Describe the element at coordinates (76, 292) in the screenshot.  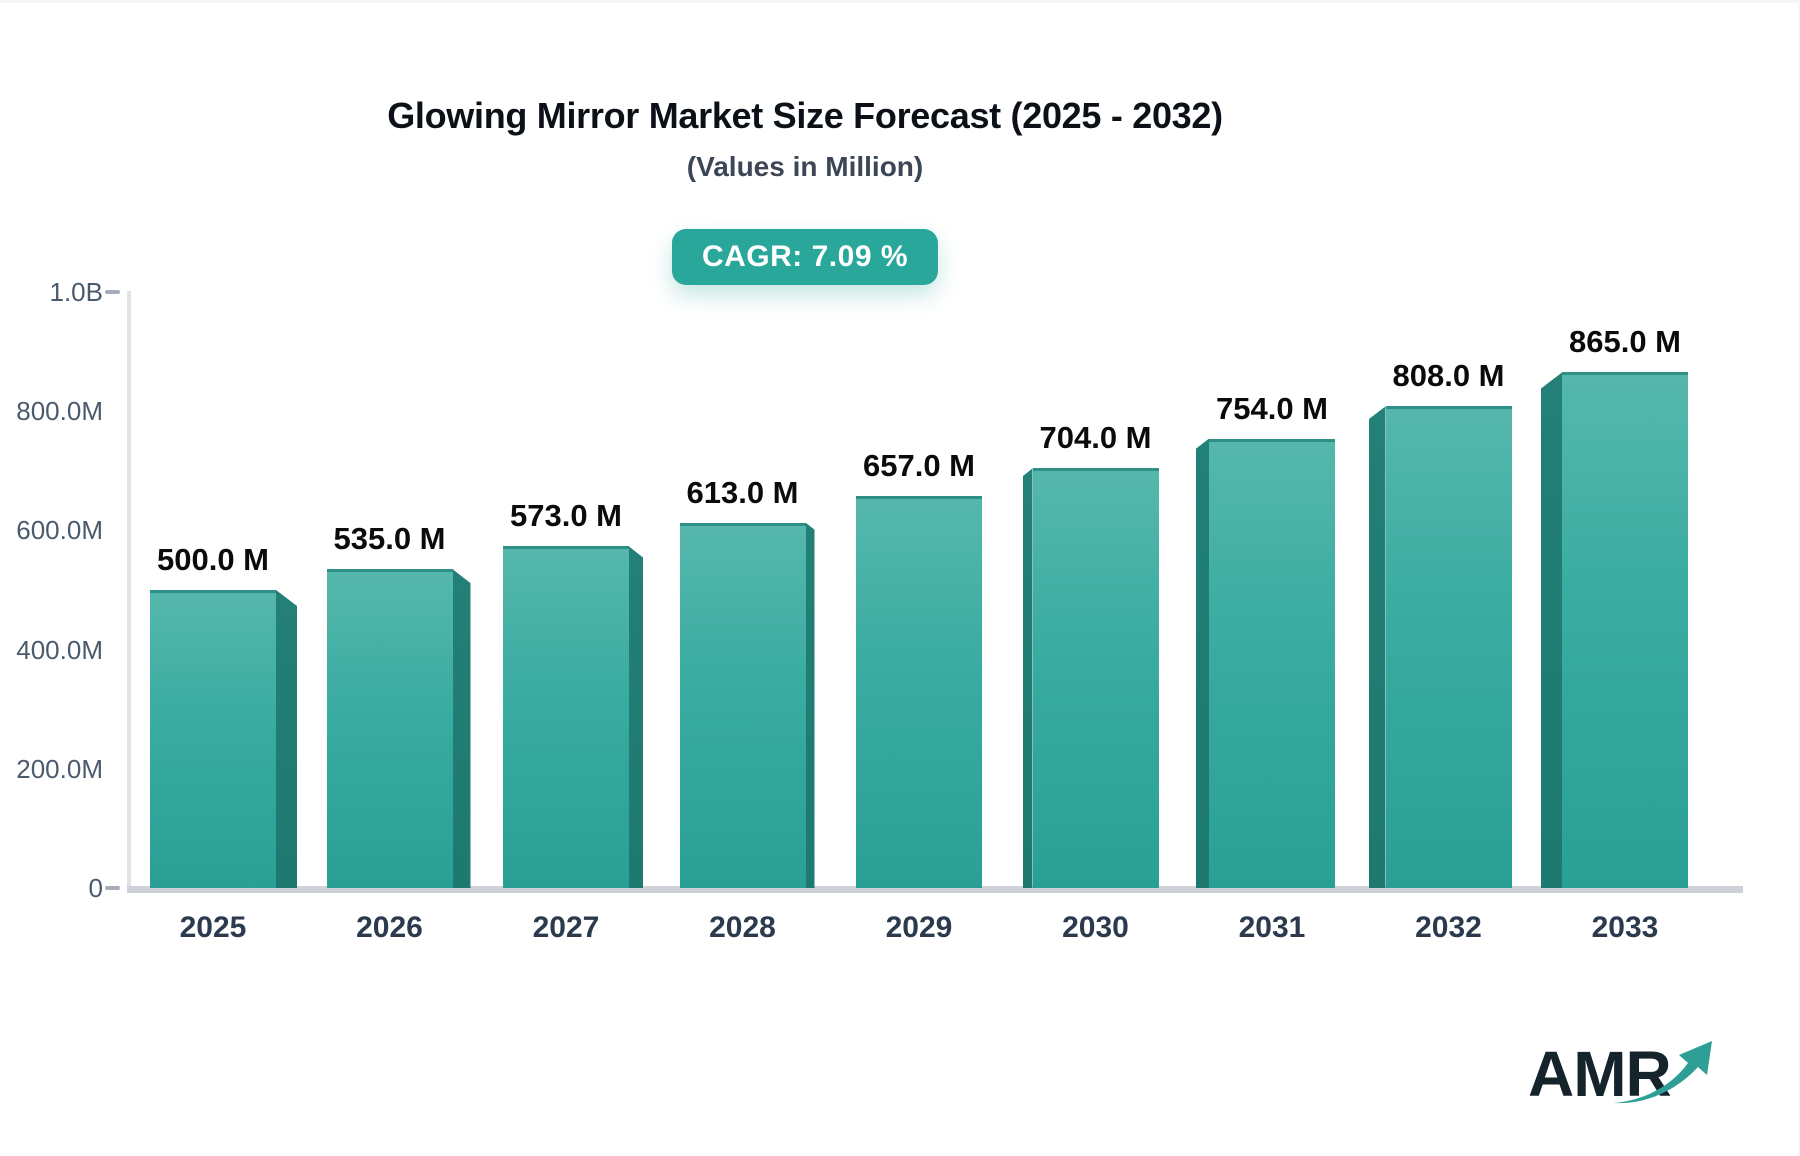
I see `y-axis-tick-label: 1.0B` at that location.